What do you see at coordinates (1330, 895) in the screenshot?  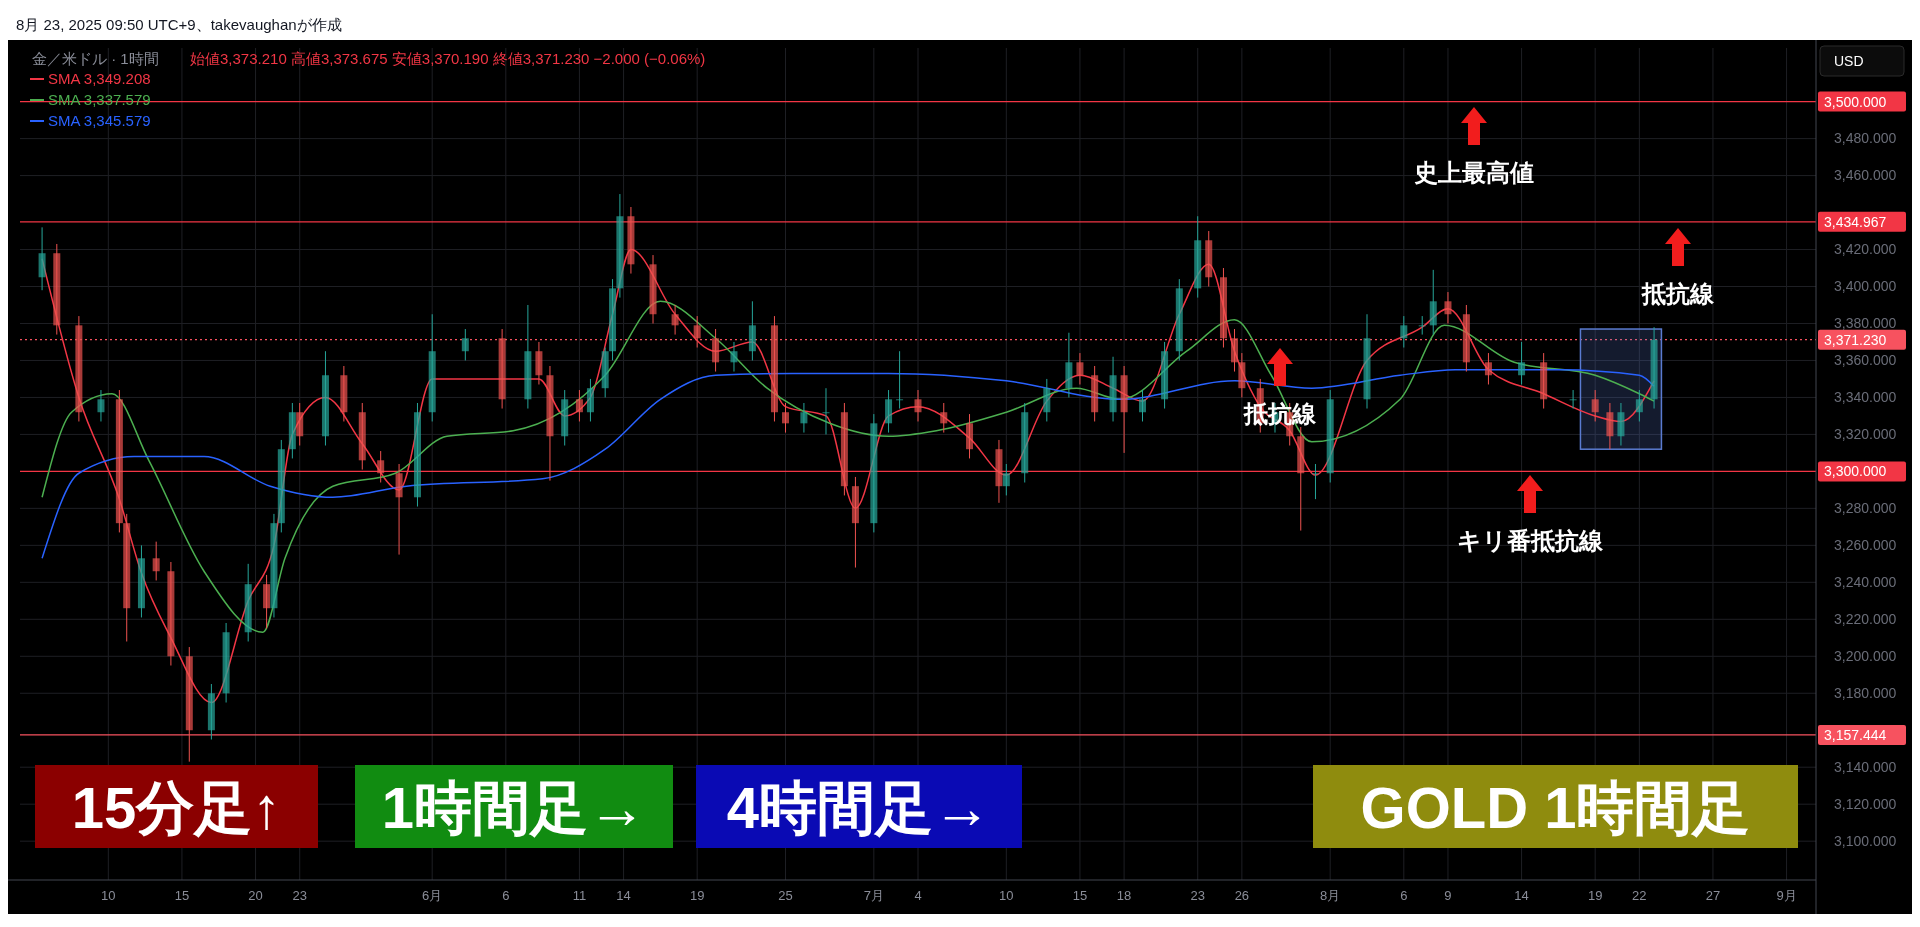 I see `x-tick-label: 8月` at bounding box center [1330, 895].